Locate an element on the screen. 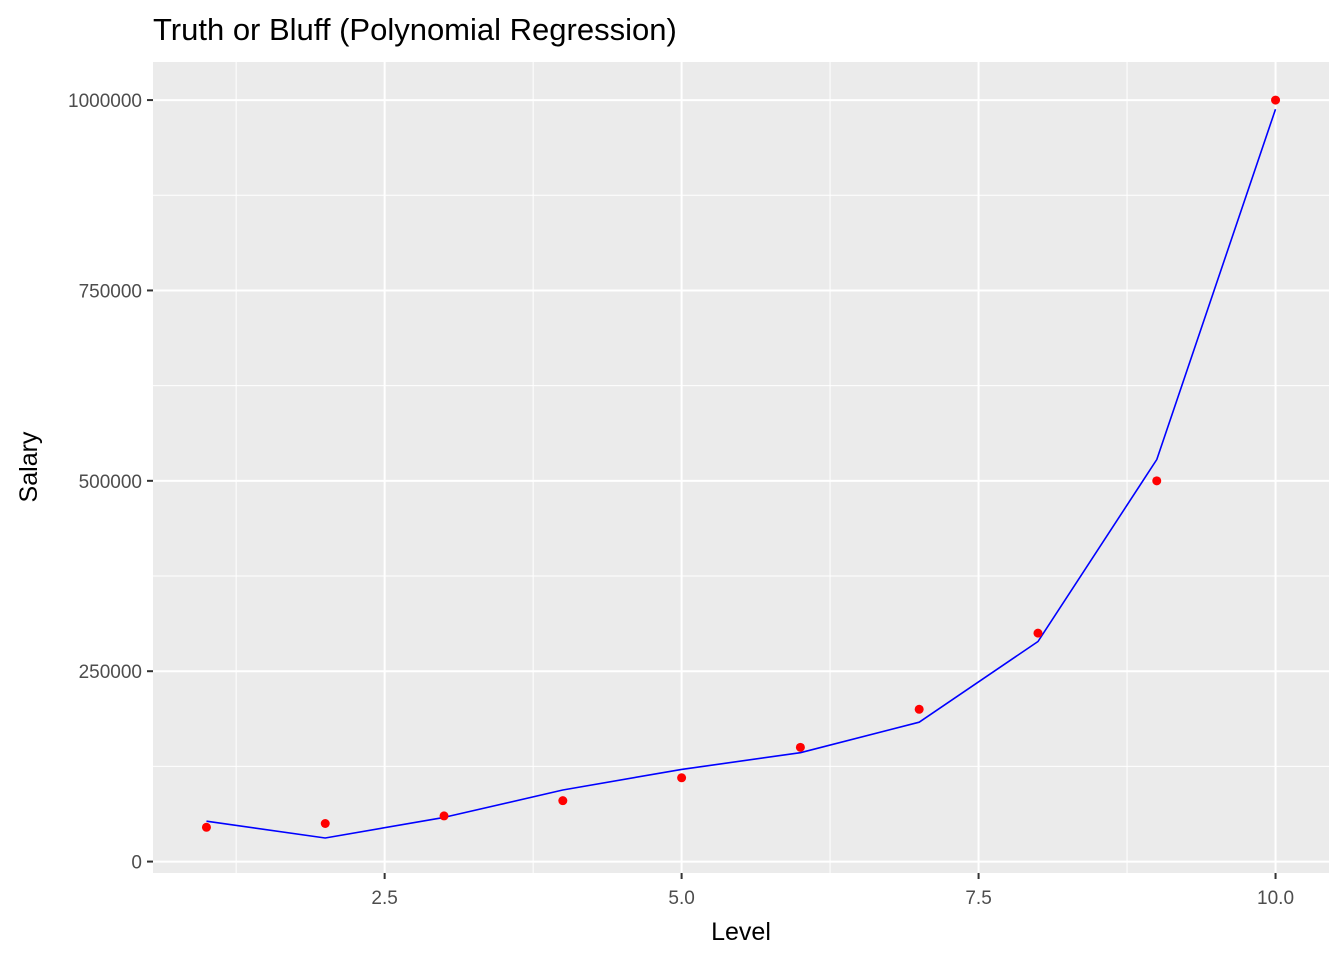  chart-title: Truth or Bluff (Polynomial Regression) is located at coordinates (415, 29).